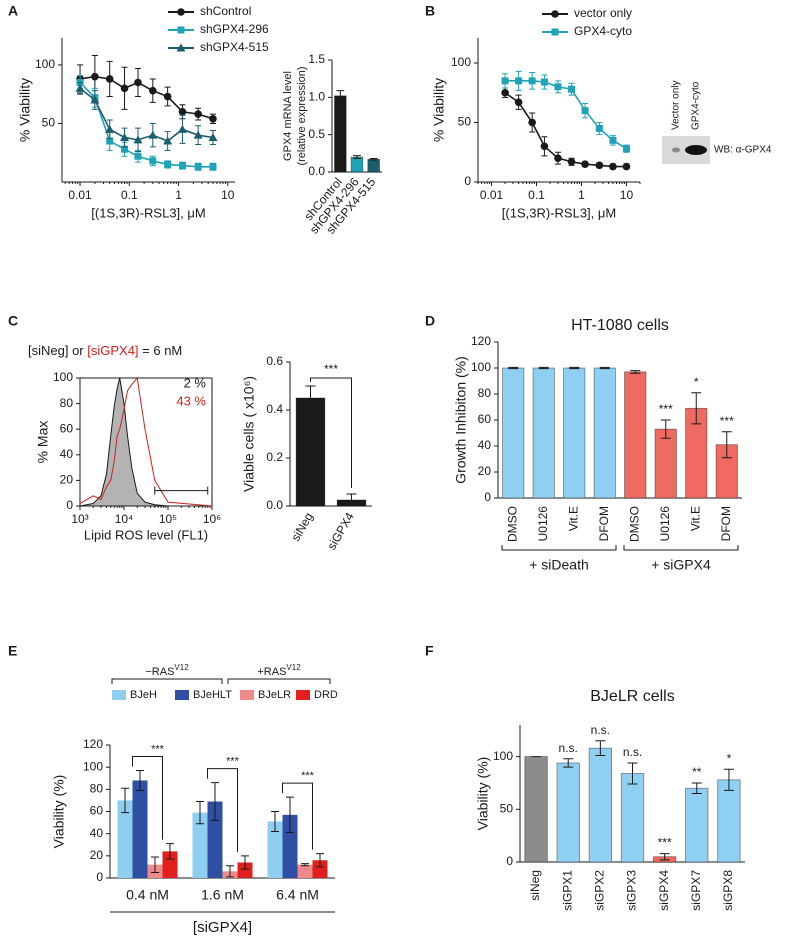  Describe the element at coordinates (249, 434) in the screenshot. I see `y-axis-label: Viable cells ( x10⁶)` at that location.